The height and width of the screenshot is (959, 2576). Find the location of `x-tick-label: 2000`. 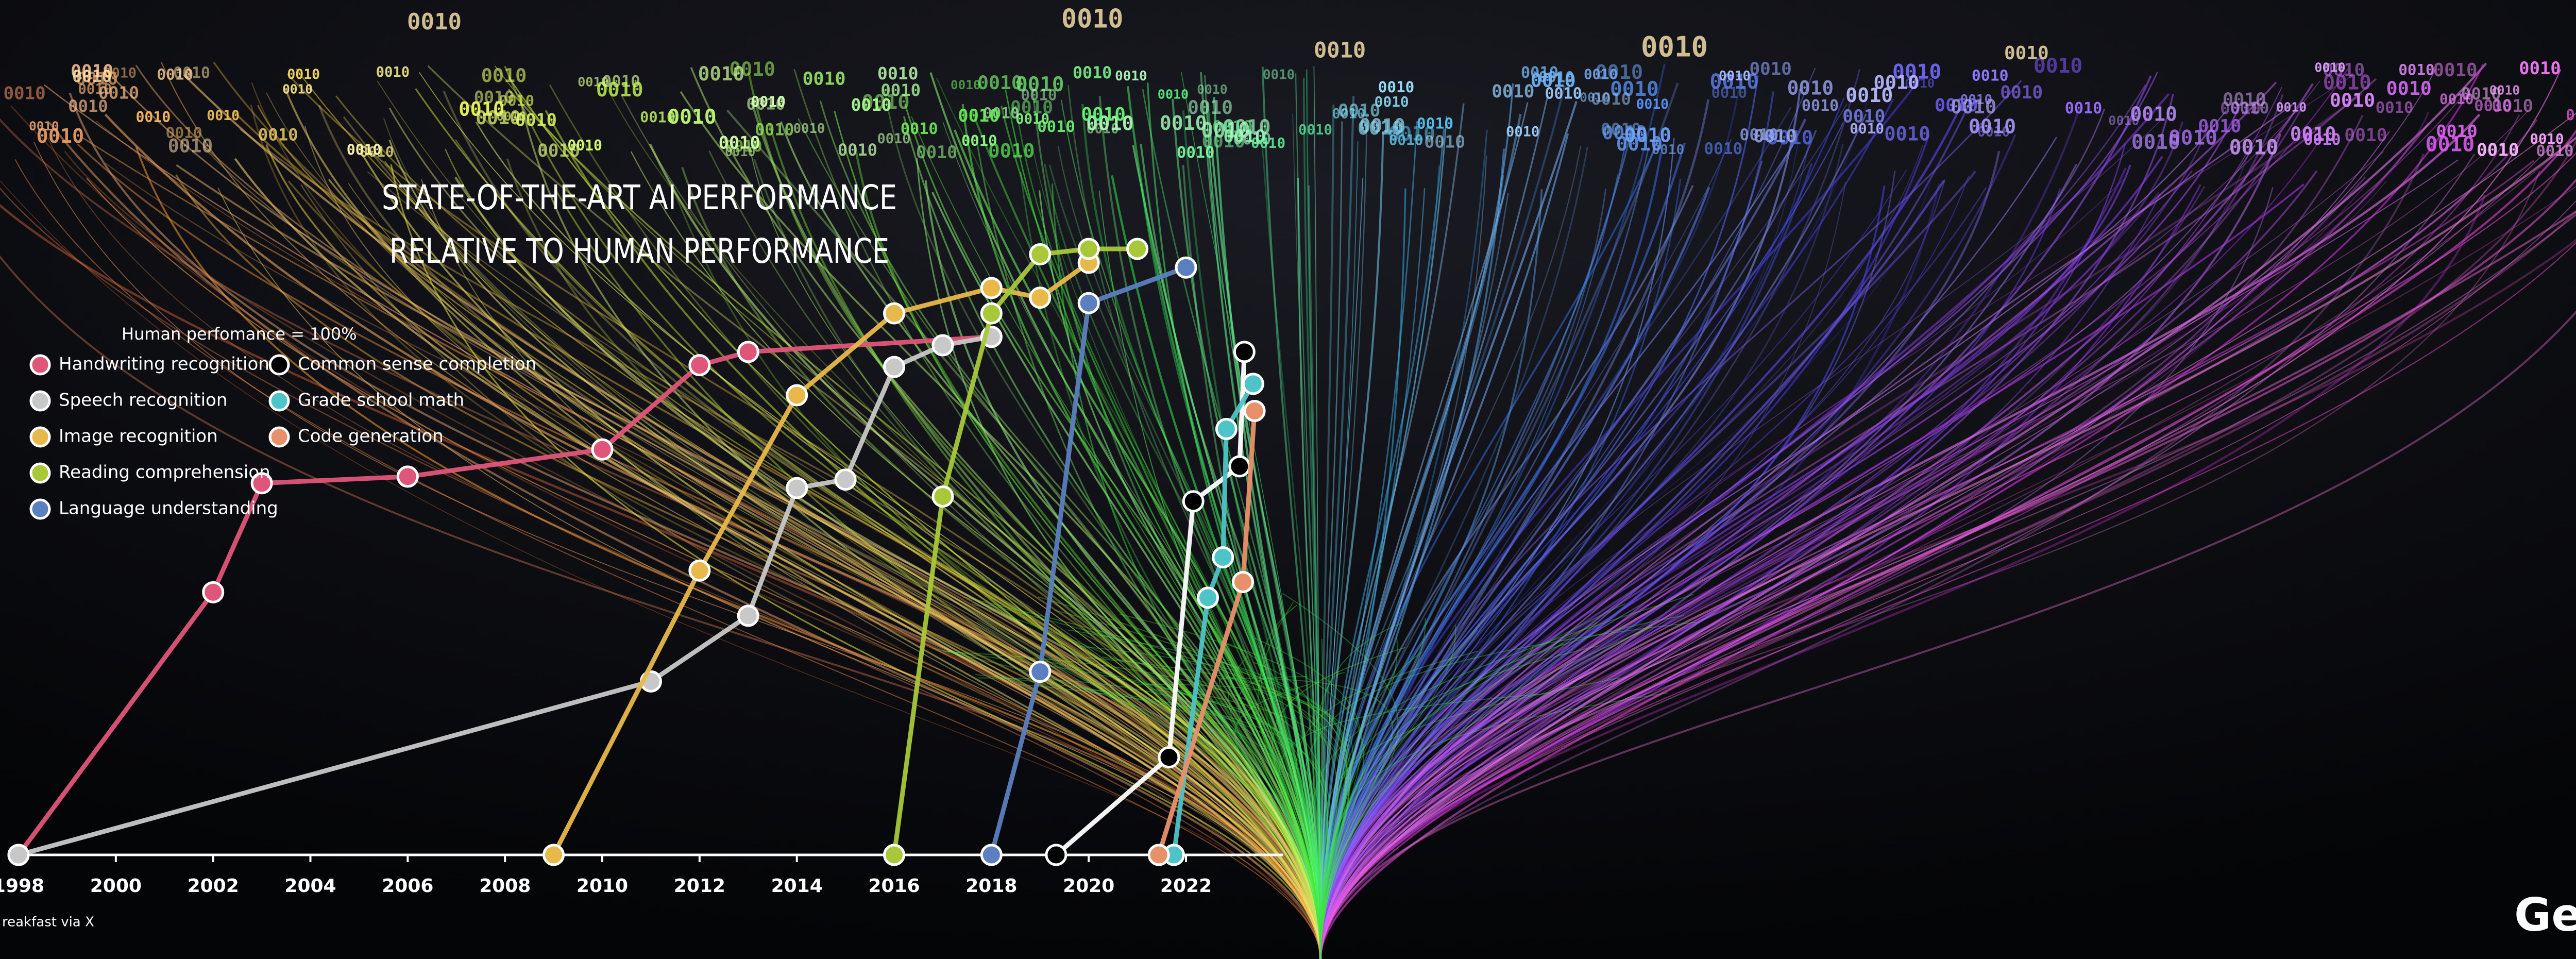

x-tick-label: 2000 is located at coordinates (116, 886).